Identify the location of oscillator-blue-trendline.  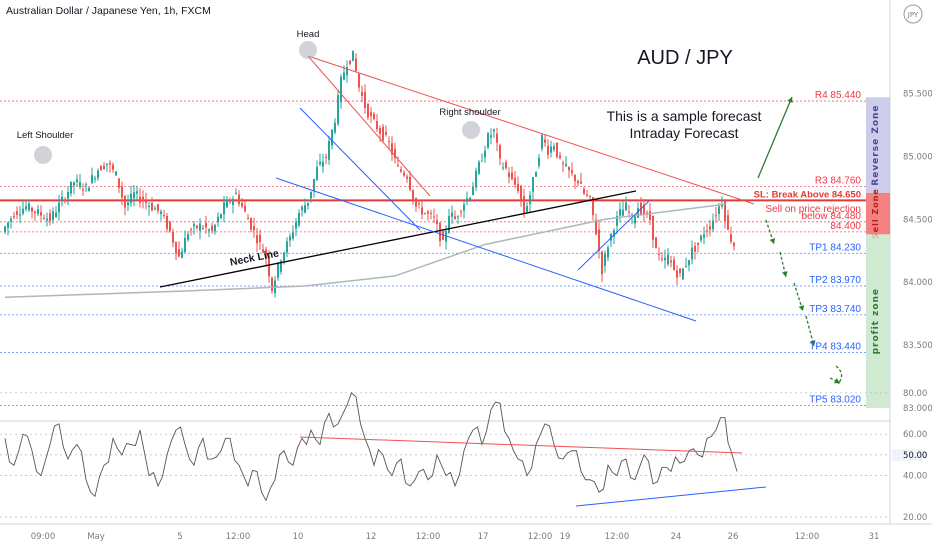
(671, 496).